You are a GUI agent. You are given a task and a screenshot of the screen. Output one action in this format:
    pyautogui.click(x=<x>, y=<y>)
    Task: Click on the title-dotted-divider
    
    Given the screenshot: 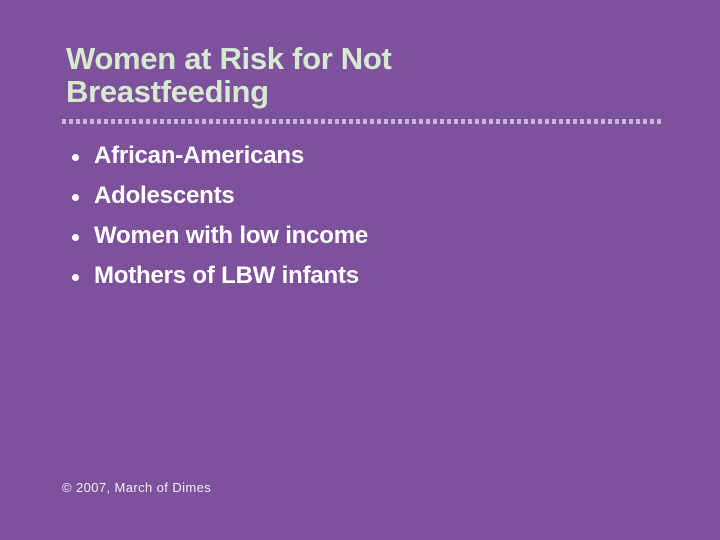 What is the action you would take?
    pyautogui.click(x=363, y=121)
    